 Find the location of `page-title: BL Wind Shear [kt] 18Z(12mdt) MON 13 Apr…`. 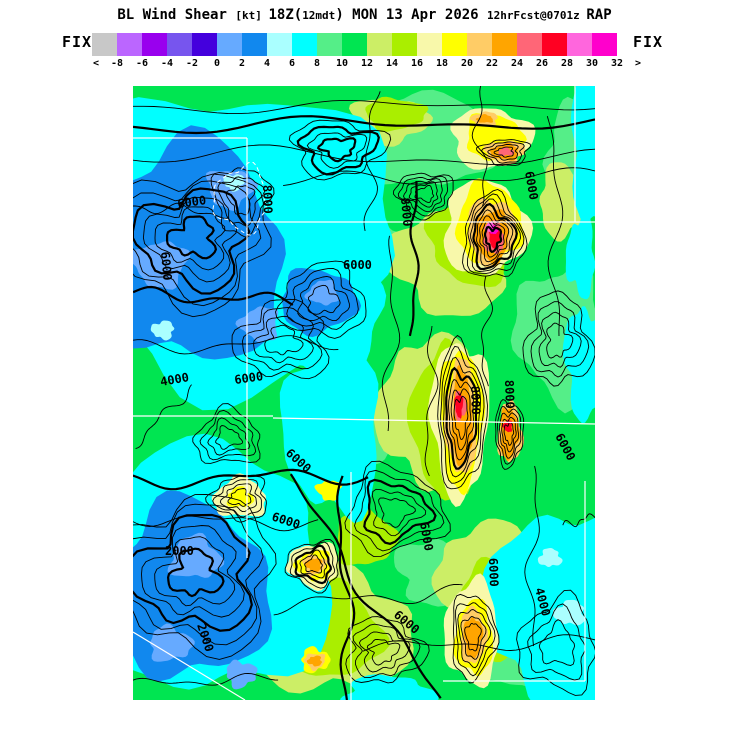

page-title: BL Wind Shear [kt] 18Z(12mdt) MON 13 Apr… is located at coordinates (364, 13).